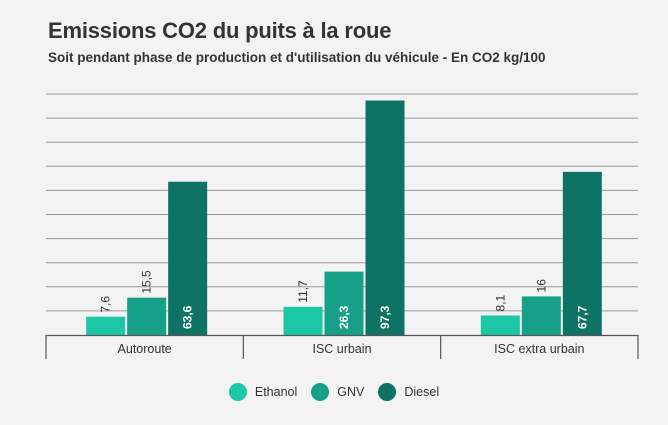  I want to click on legend-label: Ethanol, so click(276, 392).